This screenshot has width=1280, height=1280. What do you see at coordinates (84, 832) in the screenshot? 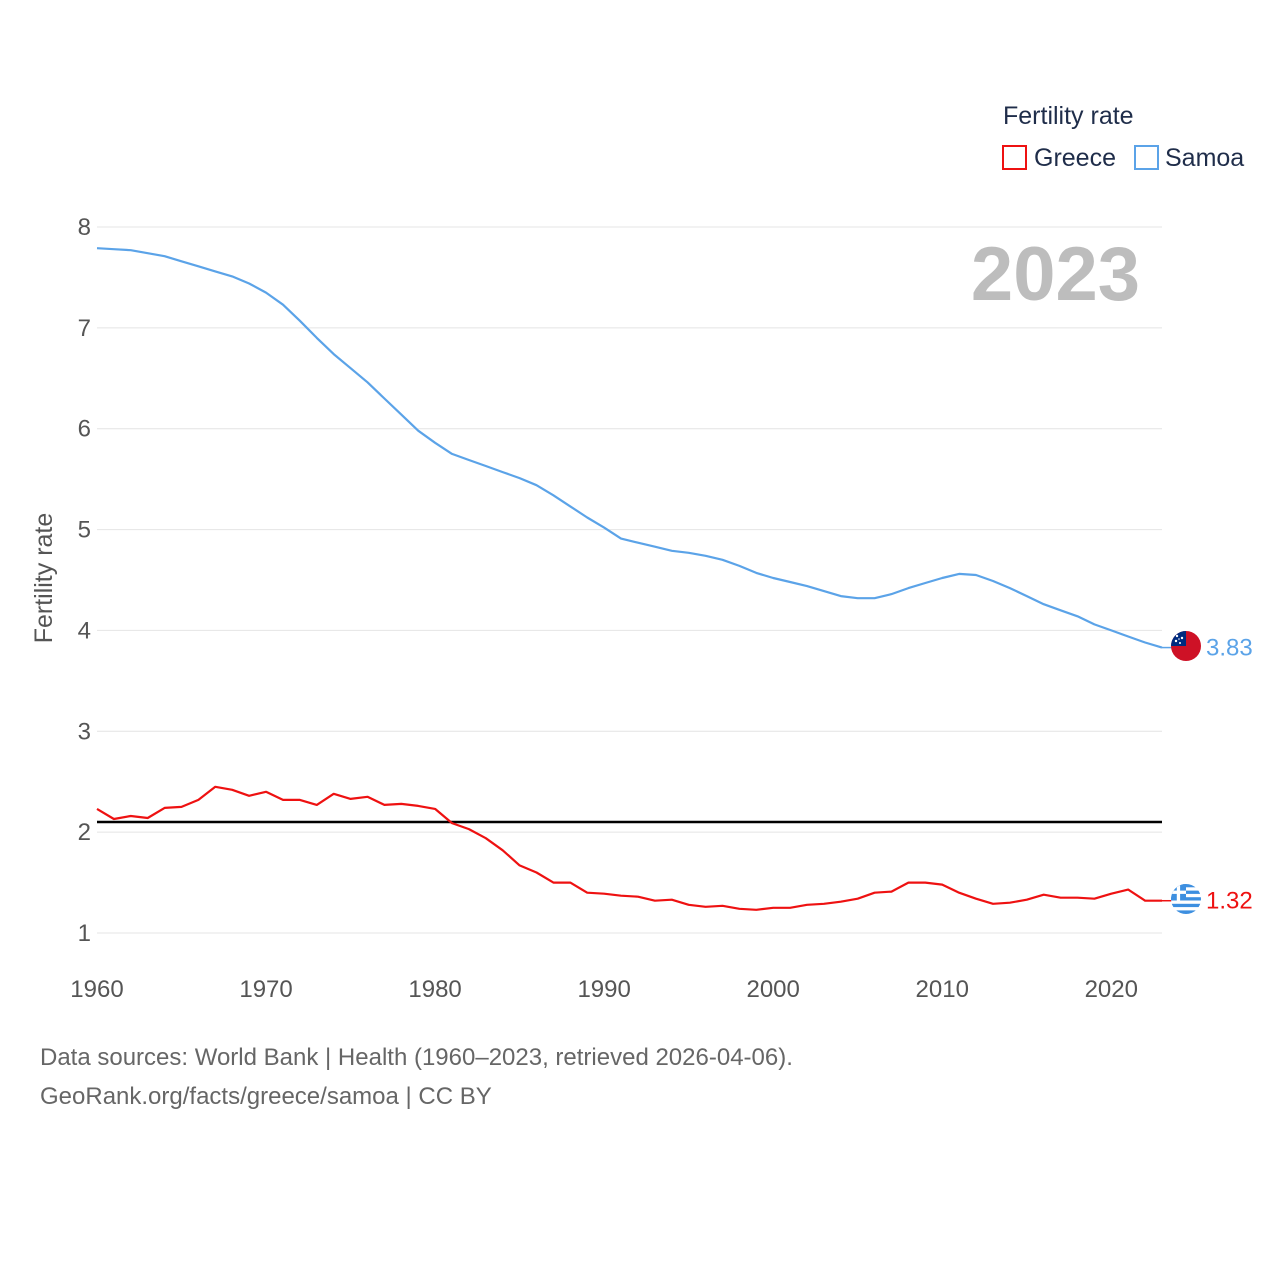
I see `y-tick-label-2: 2` at bounding box center [84, 832].